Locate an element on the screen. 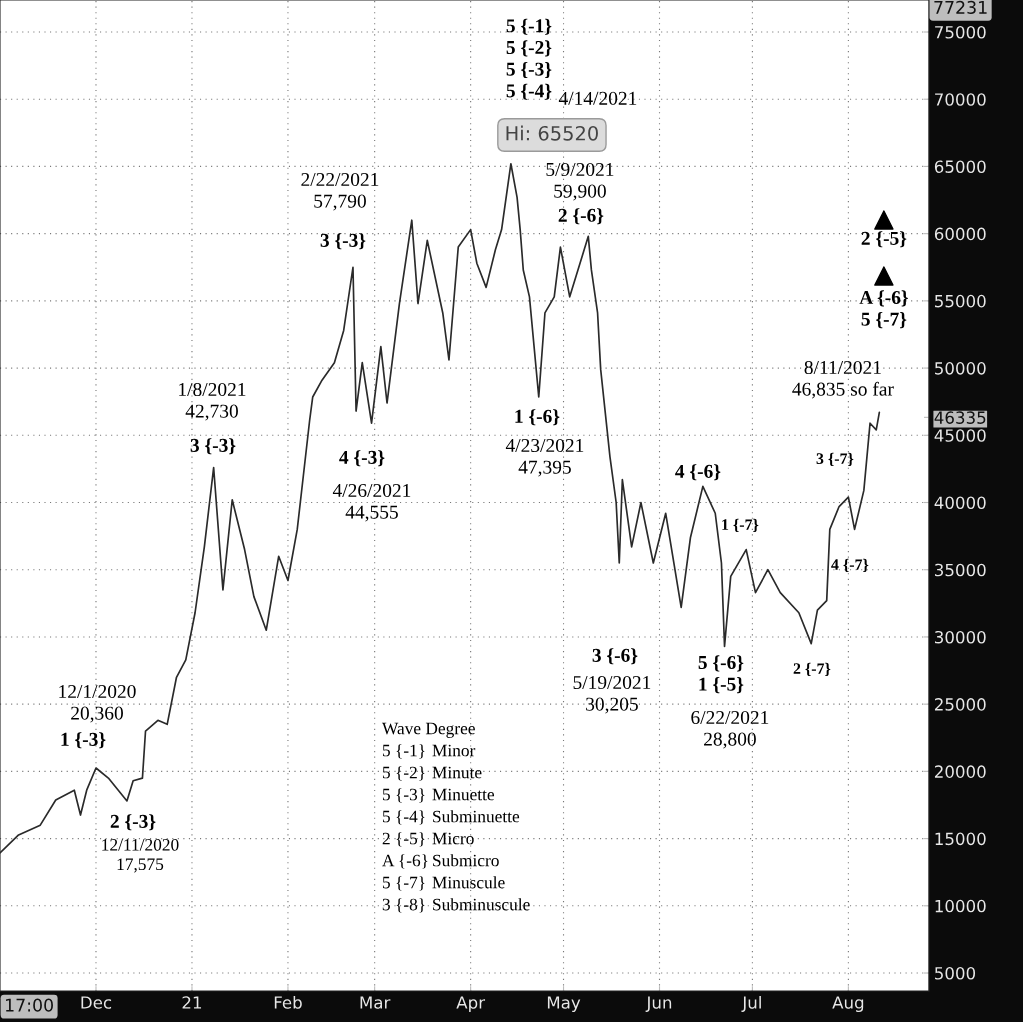 Image resolution: width=1023 pixels, height=1022 pixels. y-tick-label: 20000 is located at coordinates (960, 771).